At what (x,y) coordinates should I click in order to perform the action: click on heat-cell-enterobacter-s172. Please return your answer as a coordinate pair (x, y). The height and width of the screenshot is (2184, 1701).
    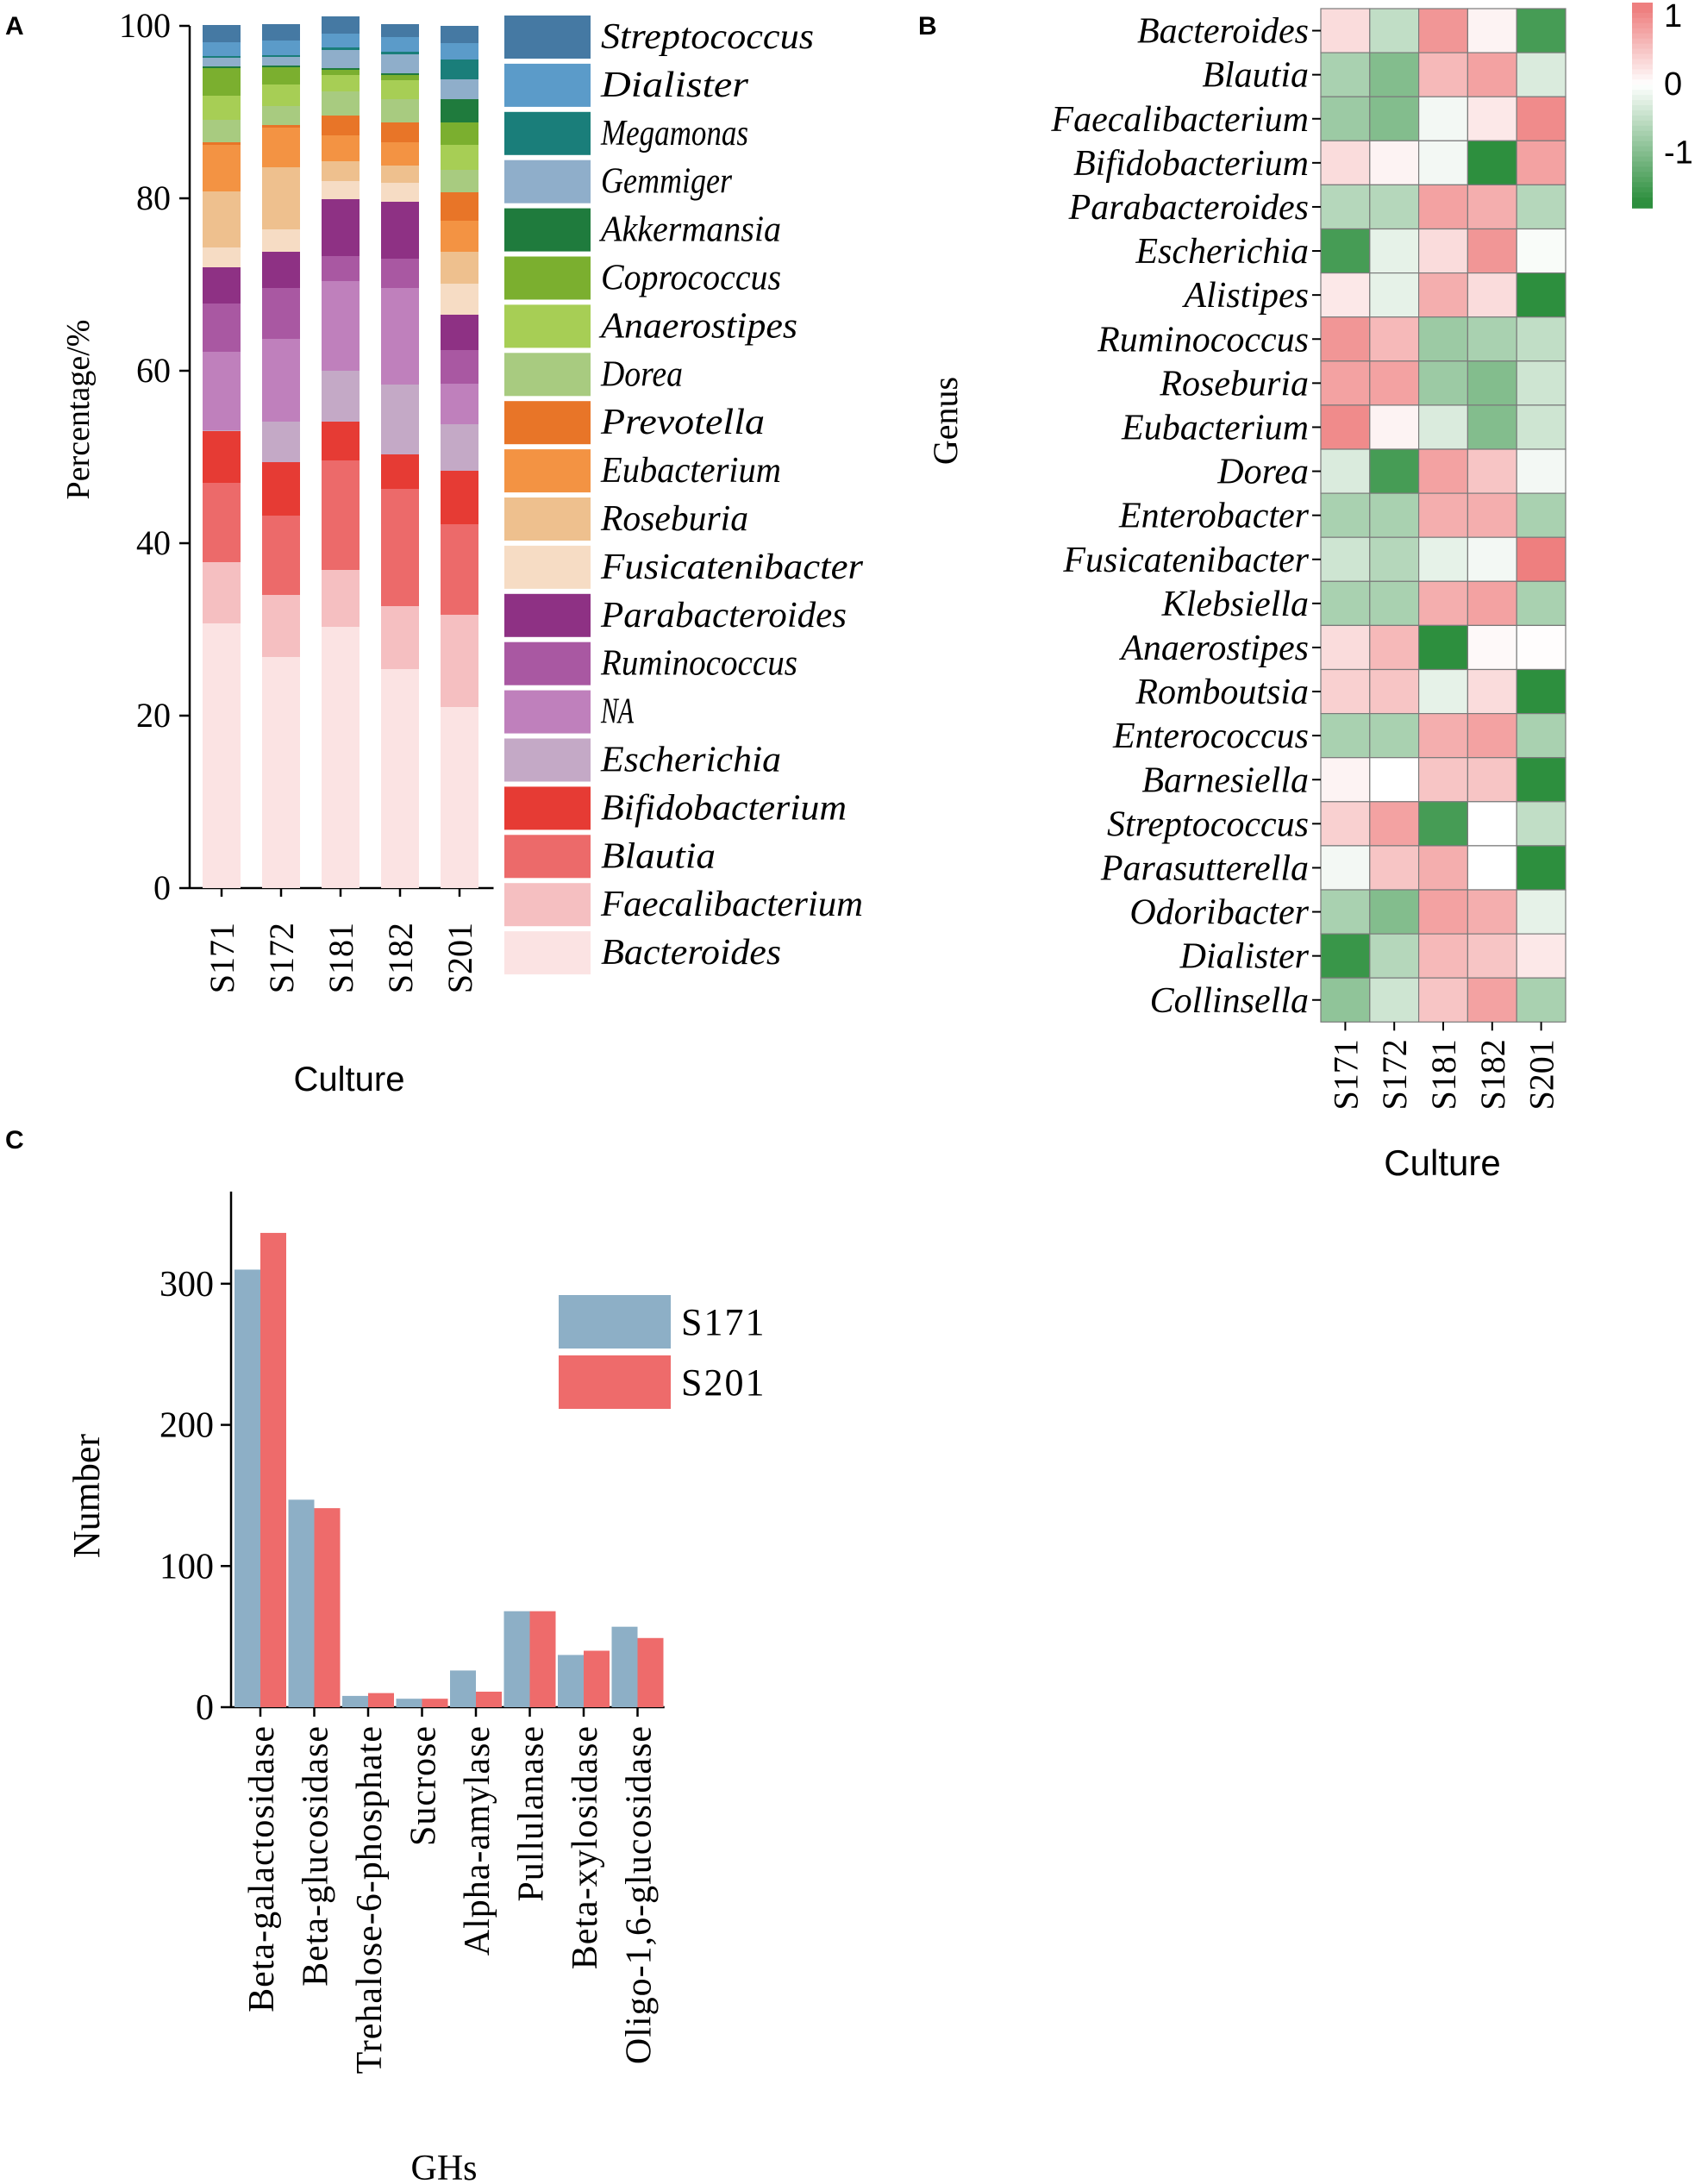
    Looking at the image, I should click on (1394, 515).